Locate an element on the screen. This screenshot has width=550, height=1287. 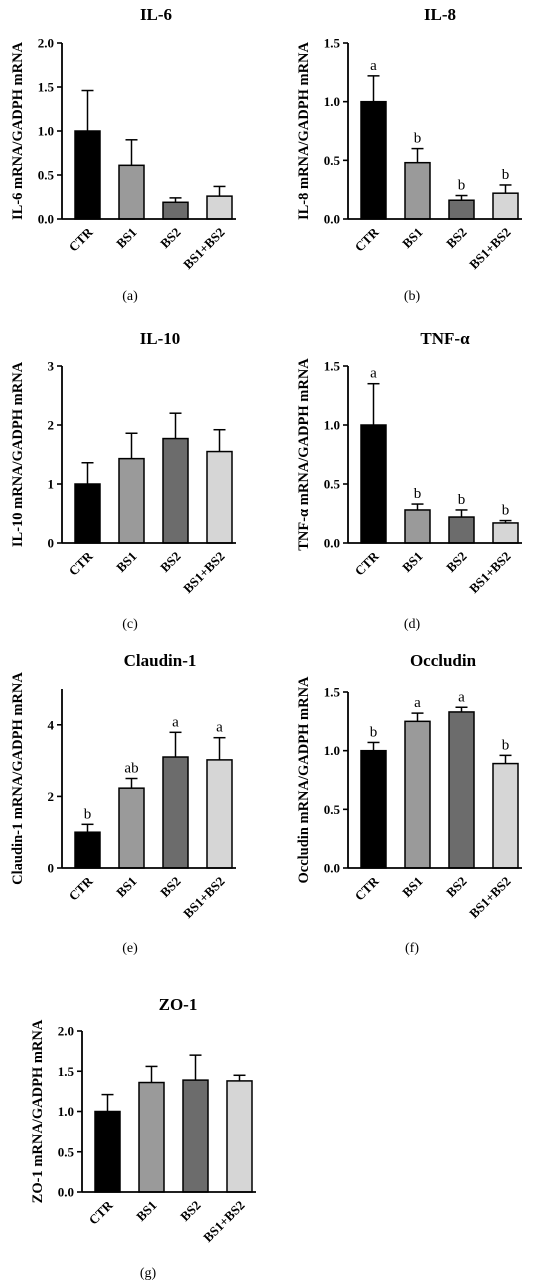
panel-caption: (e) is located at coordinates (130, 948).